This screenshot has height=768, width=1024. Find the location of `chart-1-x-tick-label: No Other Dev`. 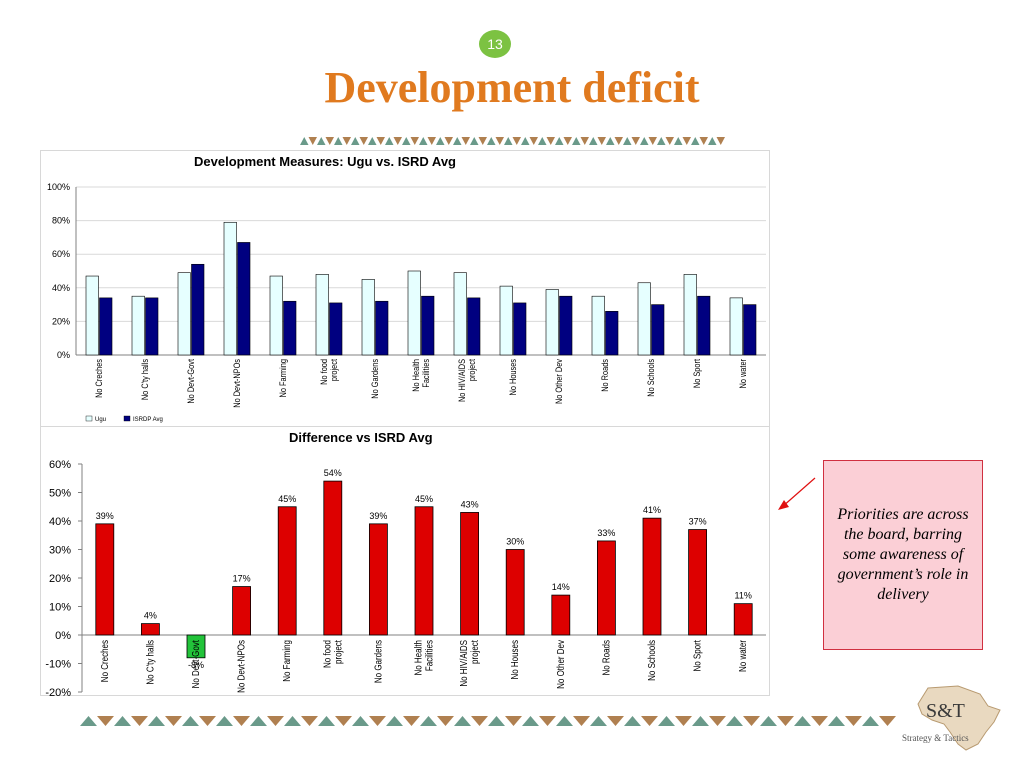

chart-1-x-tick-label: No Other Dev is located at coordinates (559, 381).